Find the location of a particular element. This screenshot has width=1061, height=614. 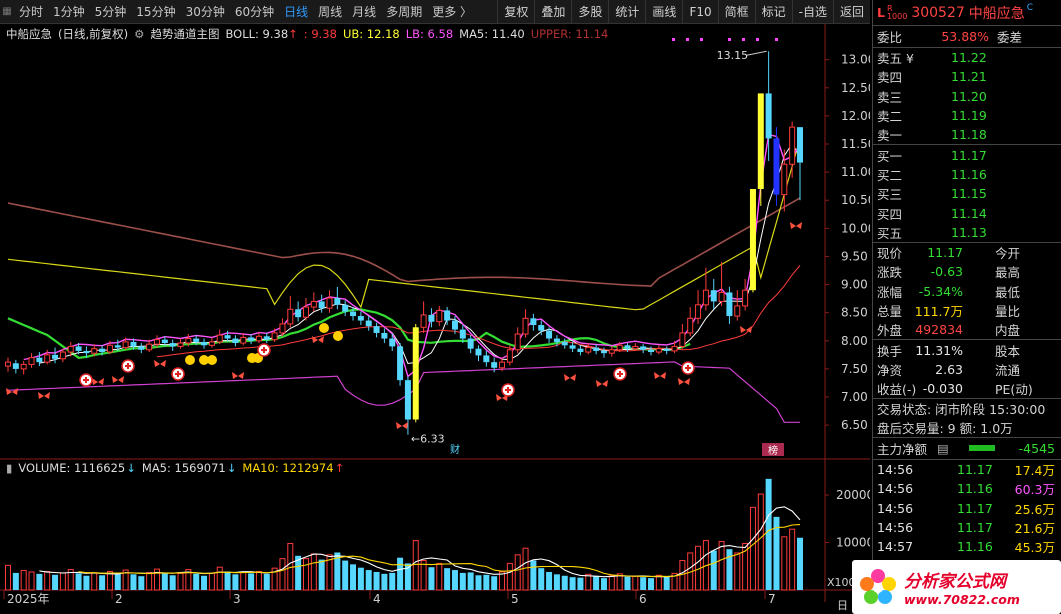

template-gear-icon: ⚙ is located at coordinates (139, 34).